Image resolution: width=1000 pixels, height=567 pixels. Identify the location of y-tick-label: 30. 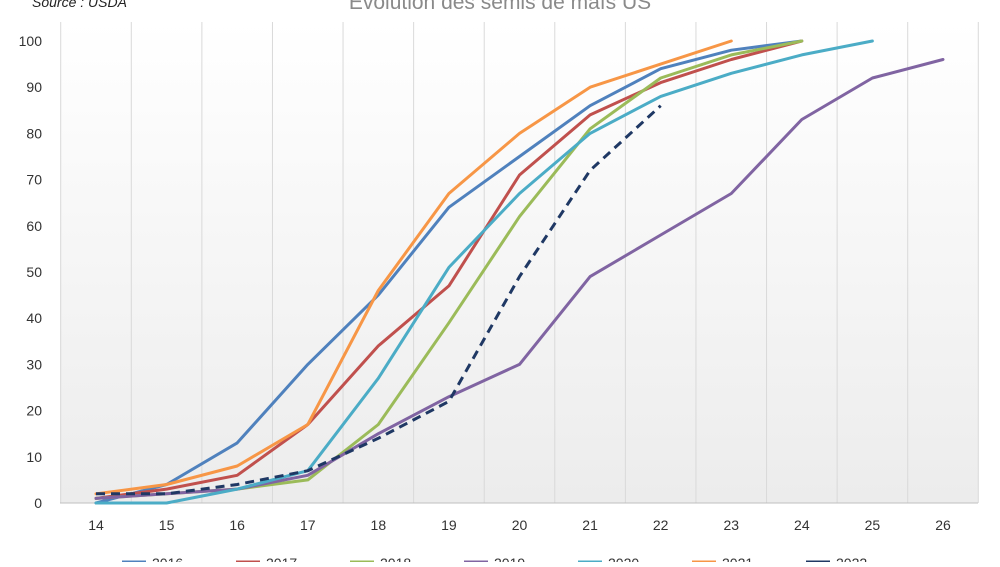
(34, 364).